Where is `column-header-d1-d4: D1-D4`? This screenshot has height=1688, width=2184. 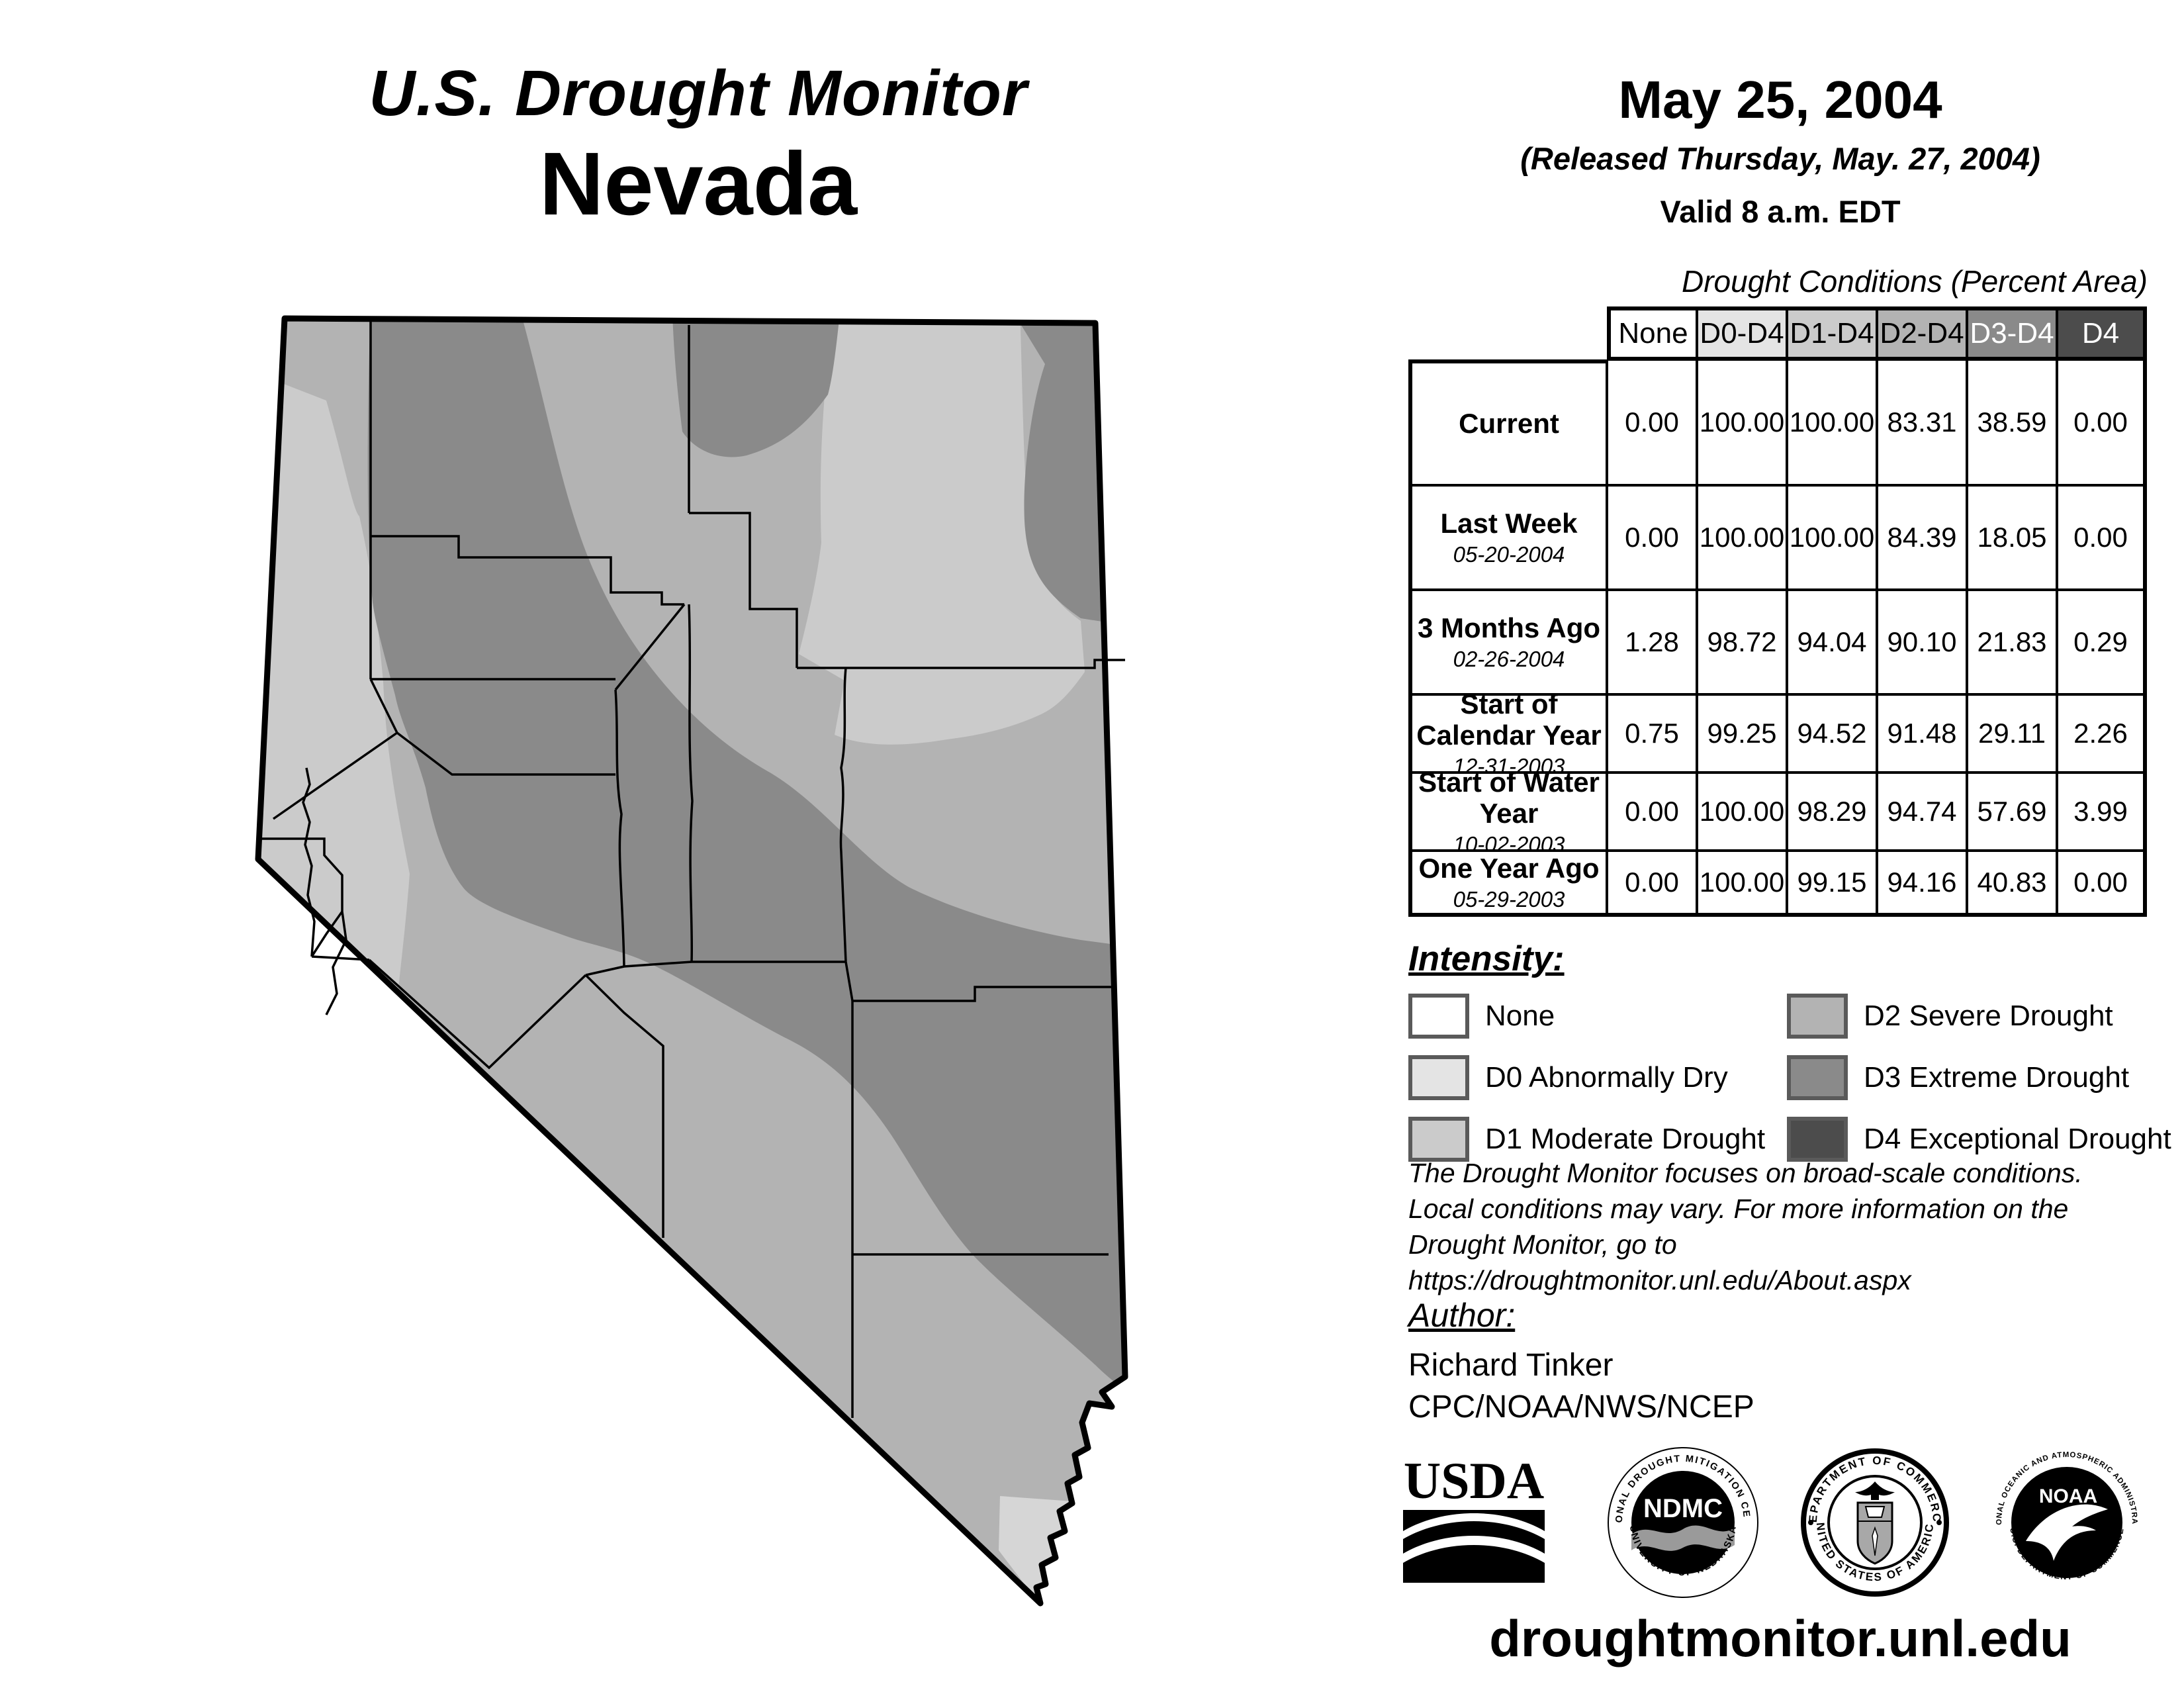
column-header-d1-d4: D1-D4 is located at coordinates (1832, 332).